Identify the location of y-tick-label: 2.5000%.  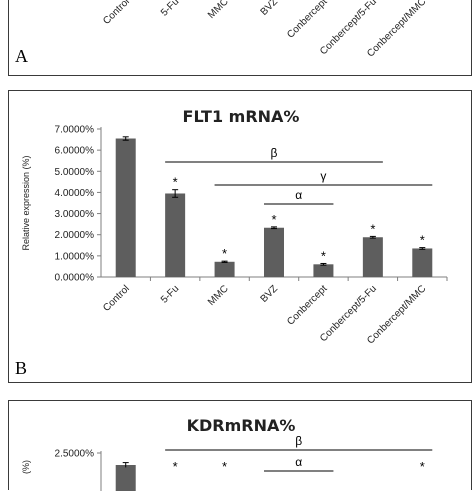
(75, 454).